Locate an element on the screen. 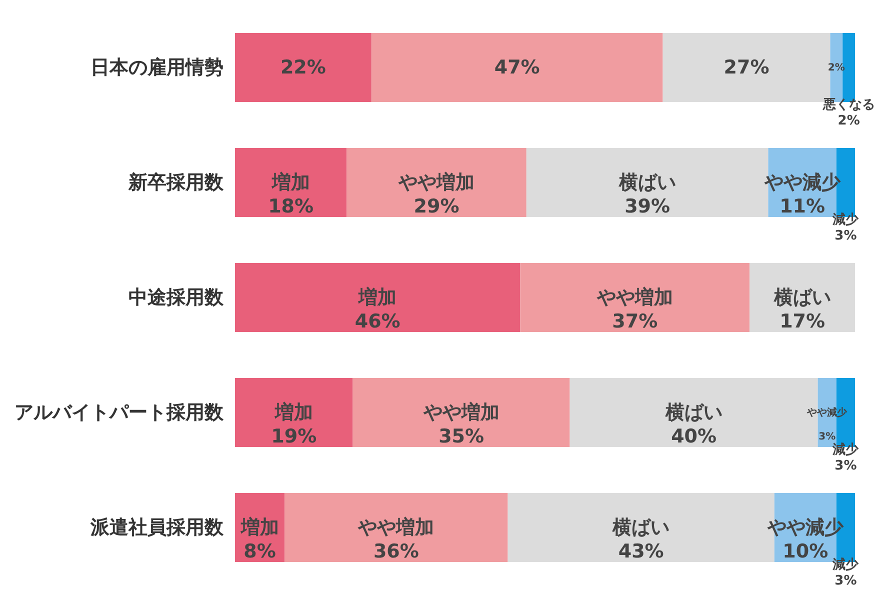 The image size is (884, 600). y-tick-label: アルバイトパート採用数 is located at coordinates (119, 413).